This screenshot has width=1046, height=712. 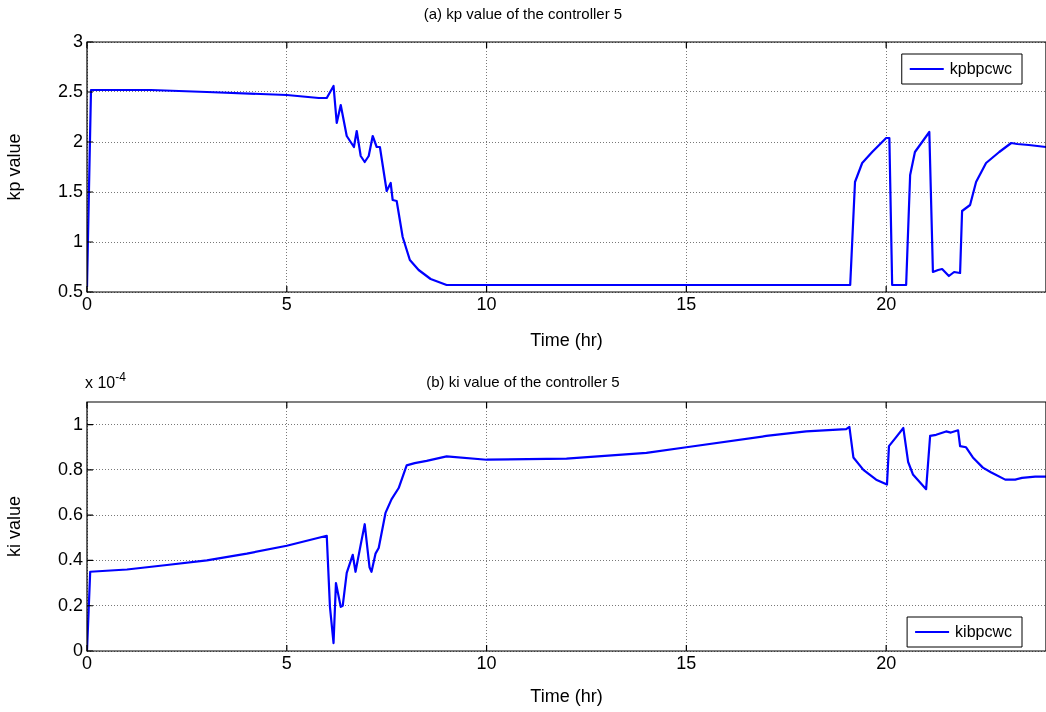 I want to click on y-tick-label: 0.4, so click(x=70, y=559).